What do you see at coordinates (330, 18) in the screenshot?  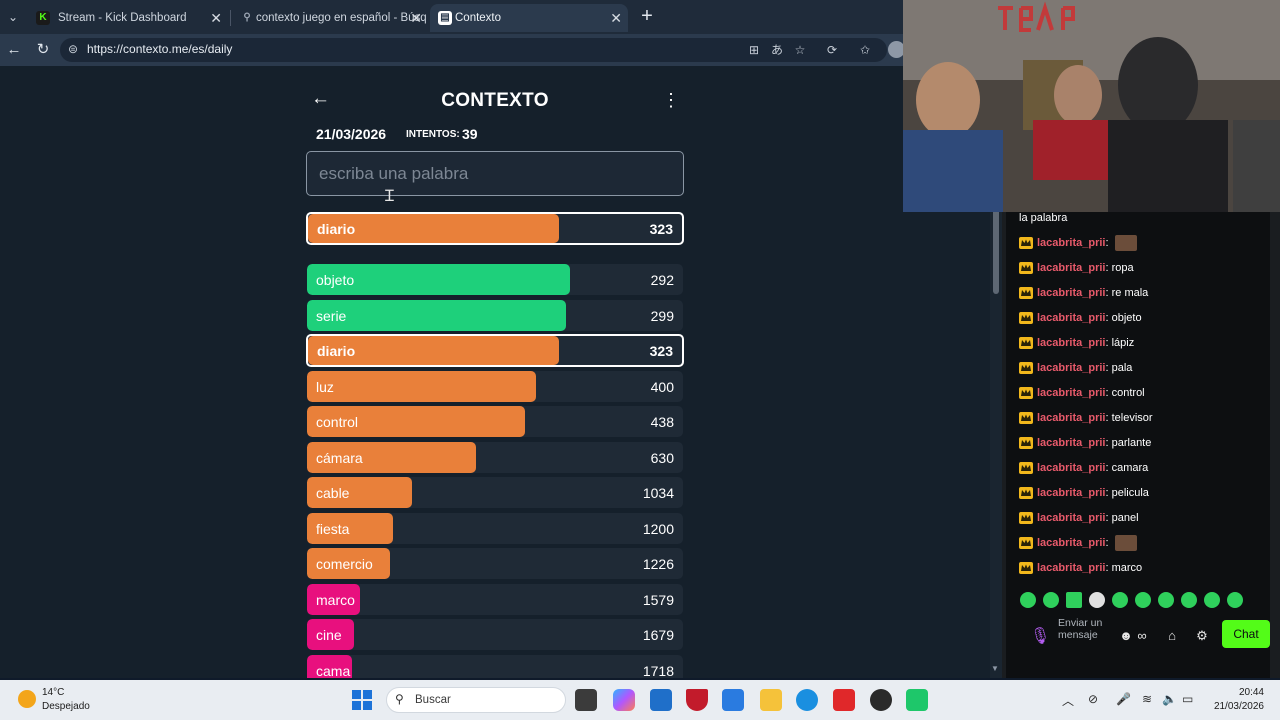 I see `tab-google-search: ⚲ contexto juego en español - Búsq ✕` at bounding box center [330, 18].